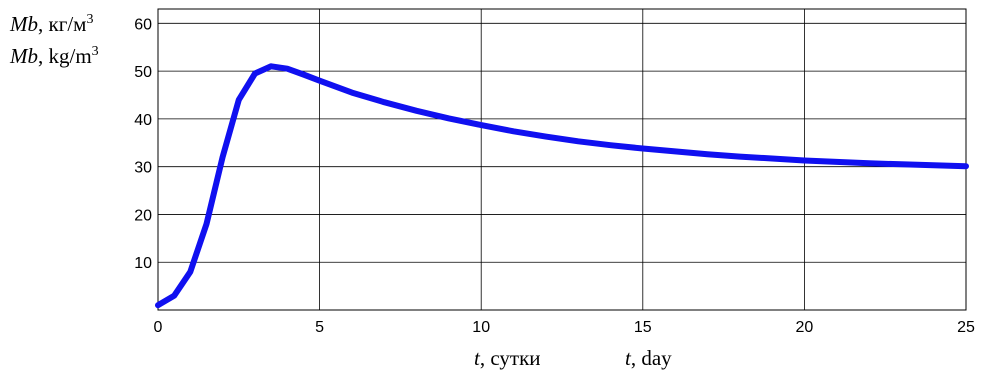 The image size is (981, 374). Describe the element at coordinates (143, 215) in the screenshot. I see `y-tick-label: 20` at that location.